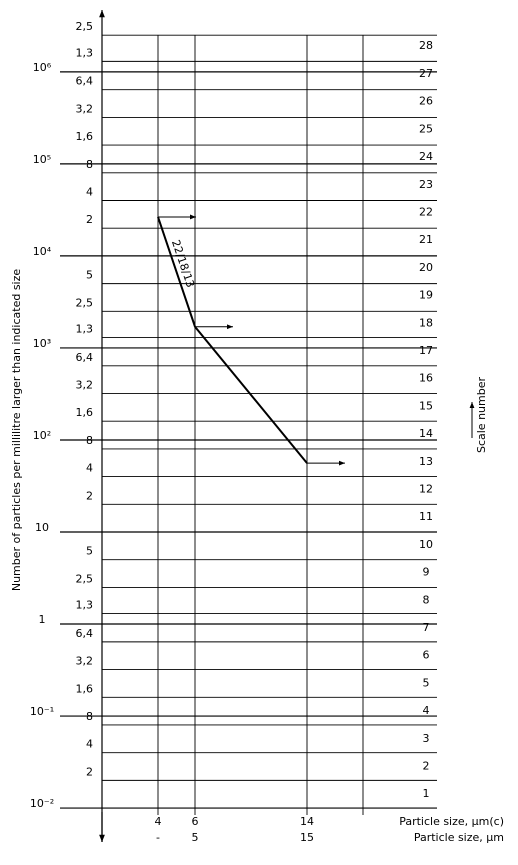  Describe the element at coordinates (426, 710) in the screenshot. I see `scale-number: 4` at that location.